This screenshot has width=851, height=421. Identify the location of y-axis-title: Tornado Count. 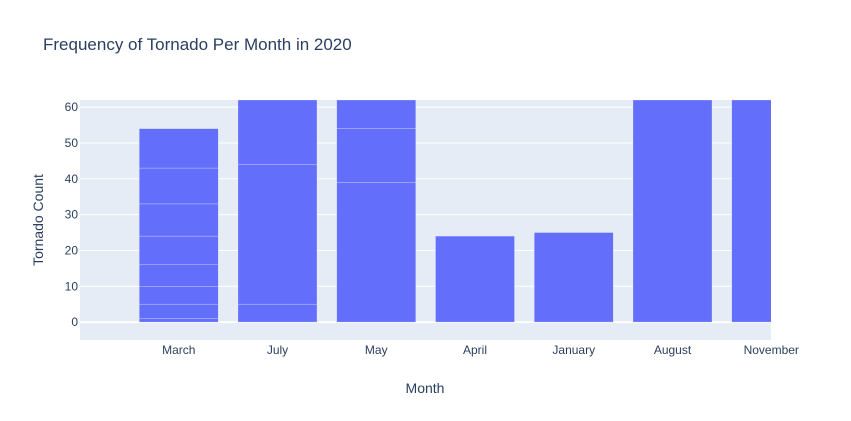
(38, 220).